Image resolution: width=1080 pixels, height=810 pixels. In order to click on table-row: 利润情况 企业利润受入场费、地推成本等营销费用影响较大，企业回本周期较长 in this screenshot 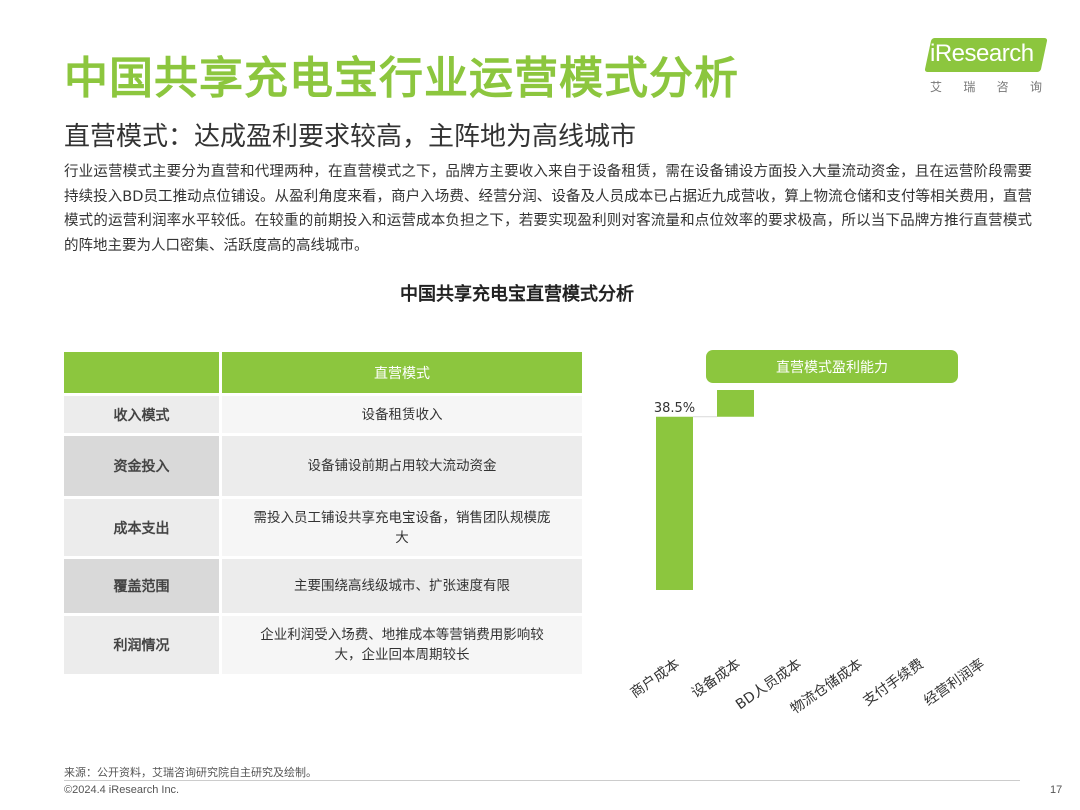, I will do `click(323, 645)`.